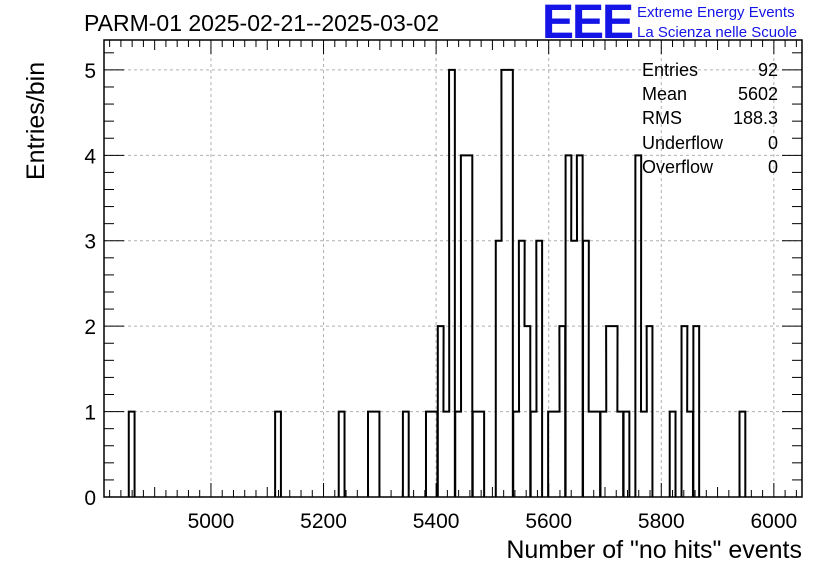 The height and width of the screenshot is (572, 836). What do you see at coordinates (757, 94) in the screenshot?
I see `stat-value: 5602` at bounding box center [757, 94].